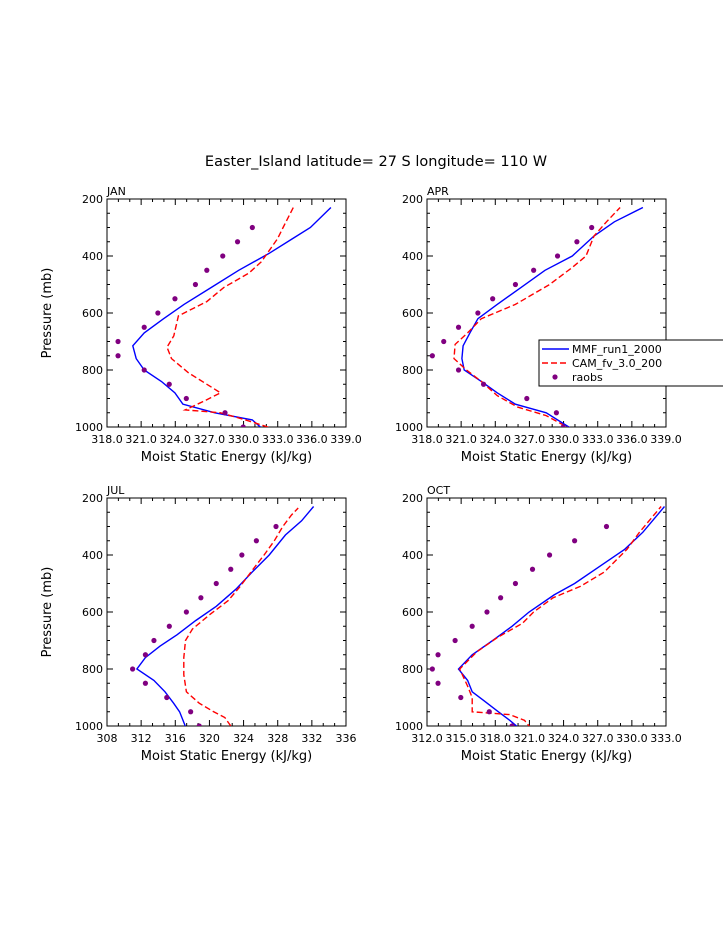  I want to click on x-tick-label: 312.0, so click(427, 738).